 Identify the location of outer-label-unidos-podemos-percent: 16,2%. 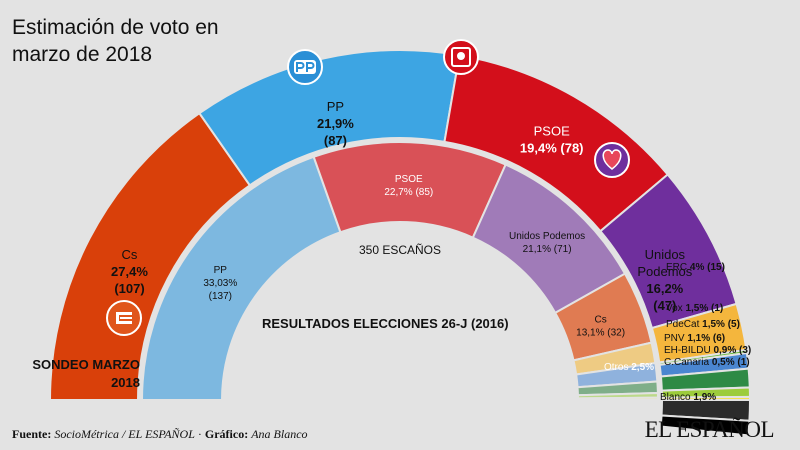
(664, 288).